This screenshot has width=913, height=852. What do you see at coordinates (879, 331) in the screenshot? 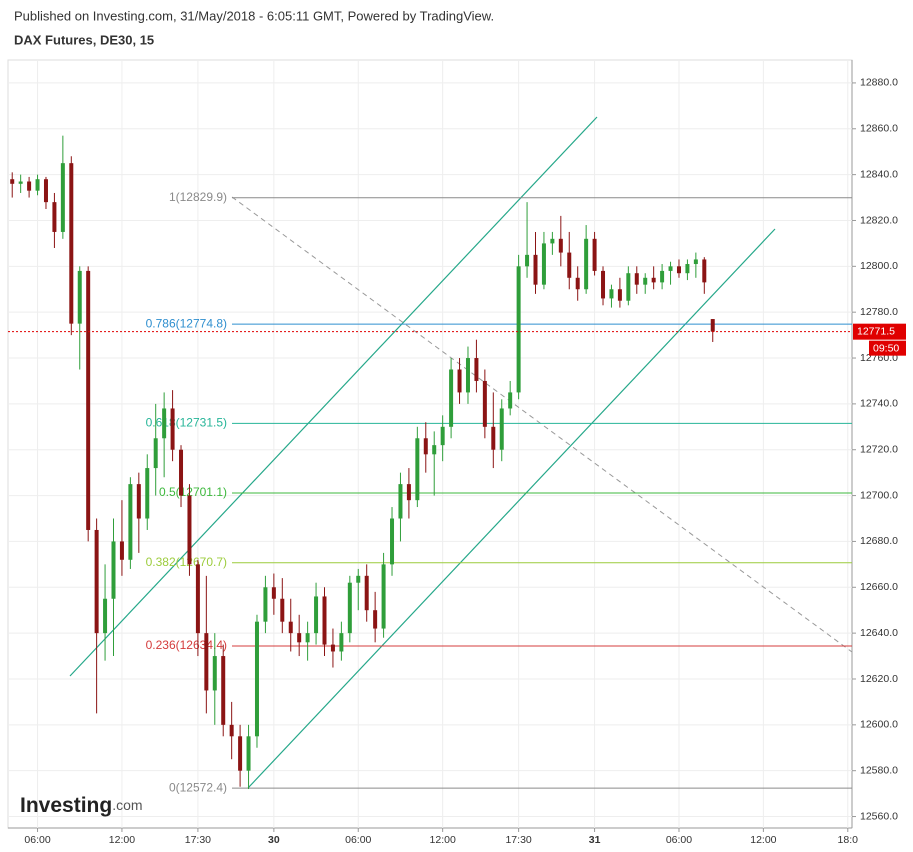
I see `last-price-box` at bounding box center [879, 331].